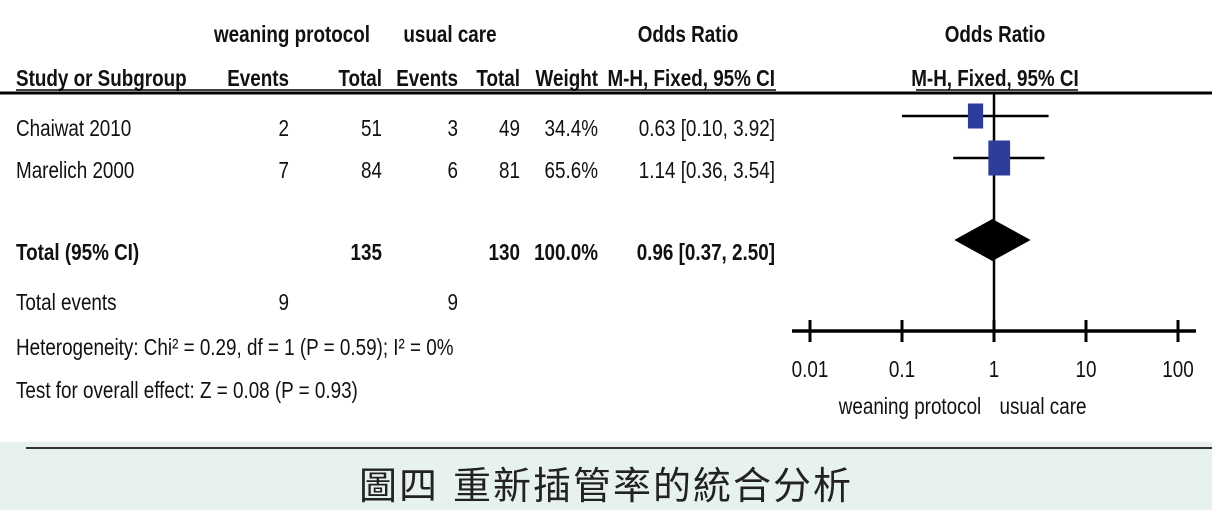  Describe the element at coordinates (498, 78) in the screenshot. I see `column-header-total-ctrl: Total` at that location.